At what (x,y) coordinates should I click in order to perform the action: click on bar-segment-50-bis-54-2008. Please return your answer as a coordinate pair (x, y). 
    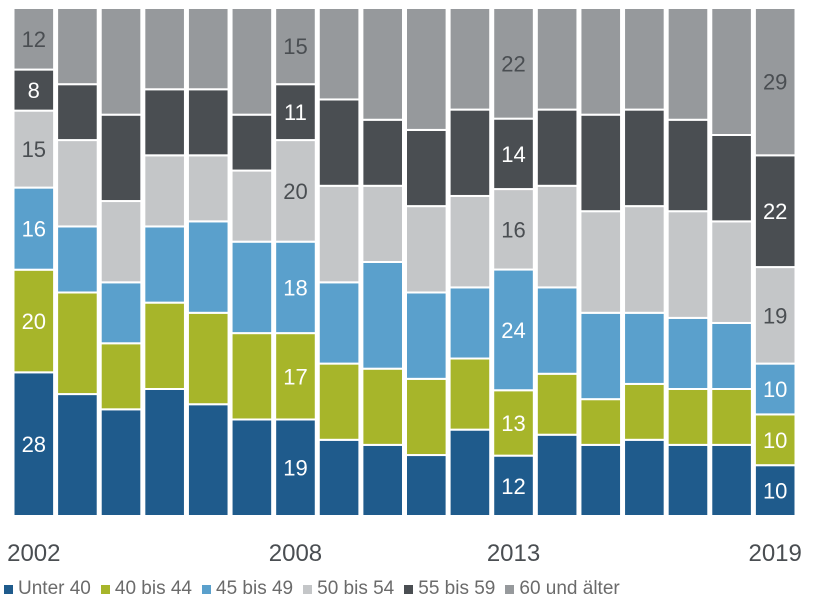
    Looking at the image, I should click on (295, 191).